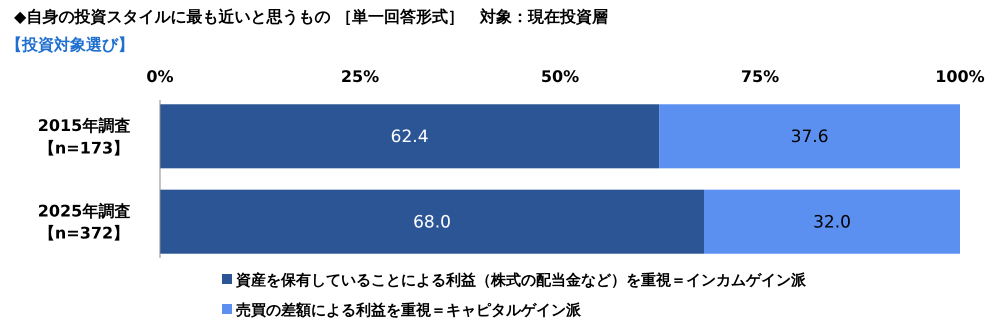  Describe the element at coordinates (84, 222) in the screenshot. I see `y-tick-label: 2025年調査【n=372】` at that location.